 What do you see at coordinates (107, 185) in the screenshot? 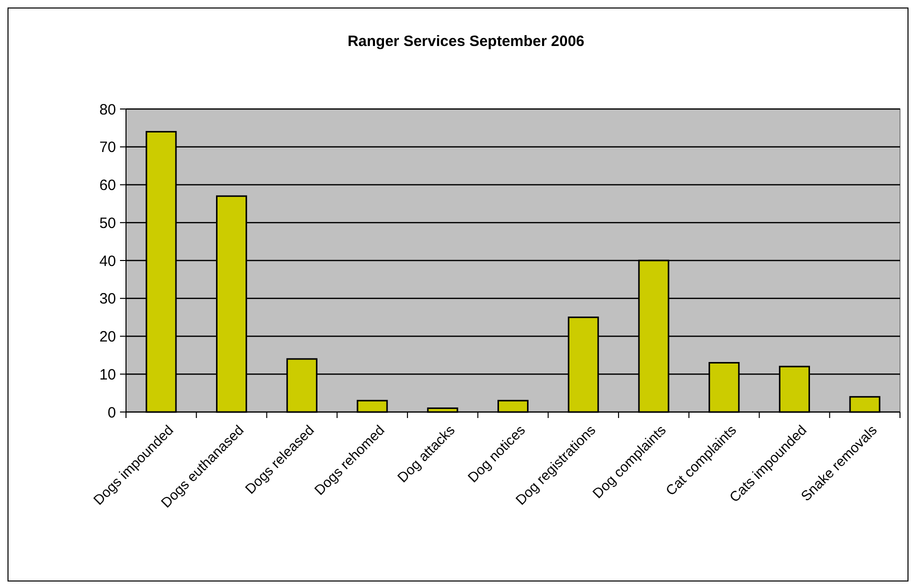
I see `y-tick-label: 60` at bounding box center [107, 185].